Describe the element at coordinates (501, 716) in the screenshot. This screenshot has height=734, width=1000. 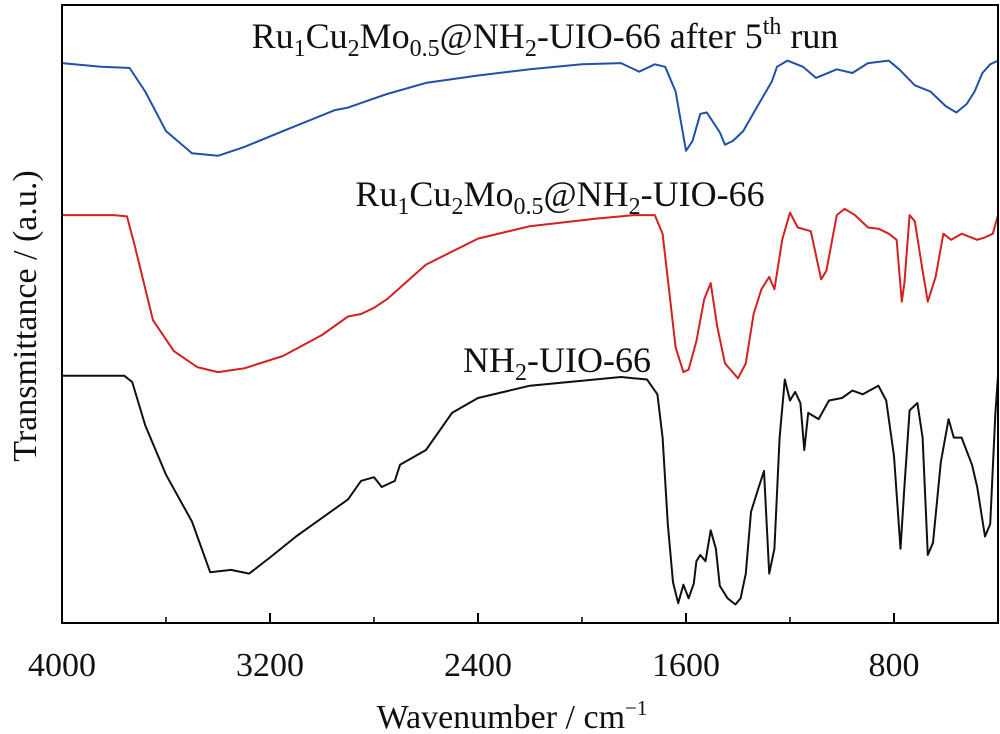
I see `x-axis-label-main: Wavenumber / cm` at that location.